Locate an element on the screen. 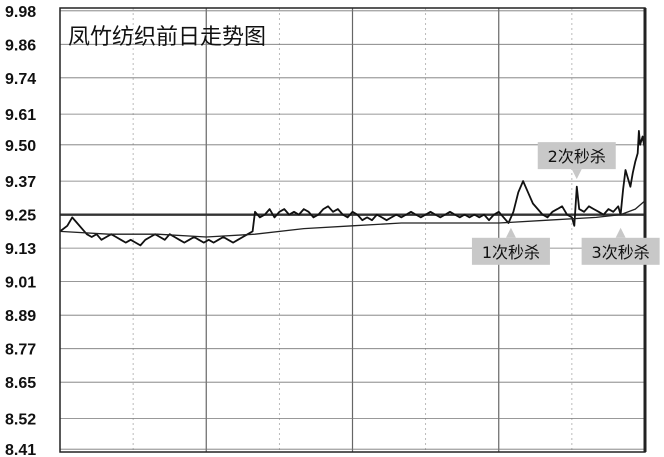  y-tick-label: 9.50 is located at coordinates (20, 146).